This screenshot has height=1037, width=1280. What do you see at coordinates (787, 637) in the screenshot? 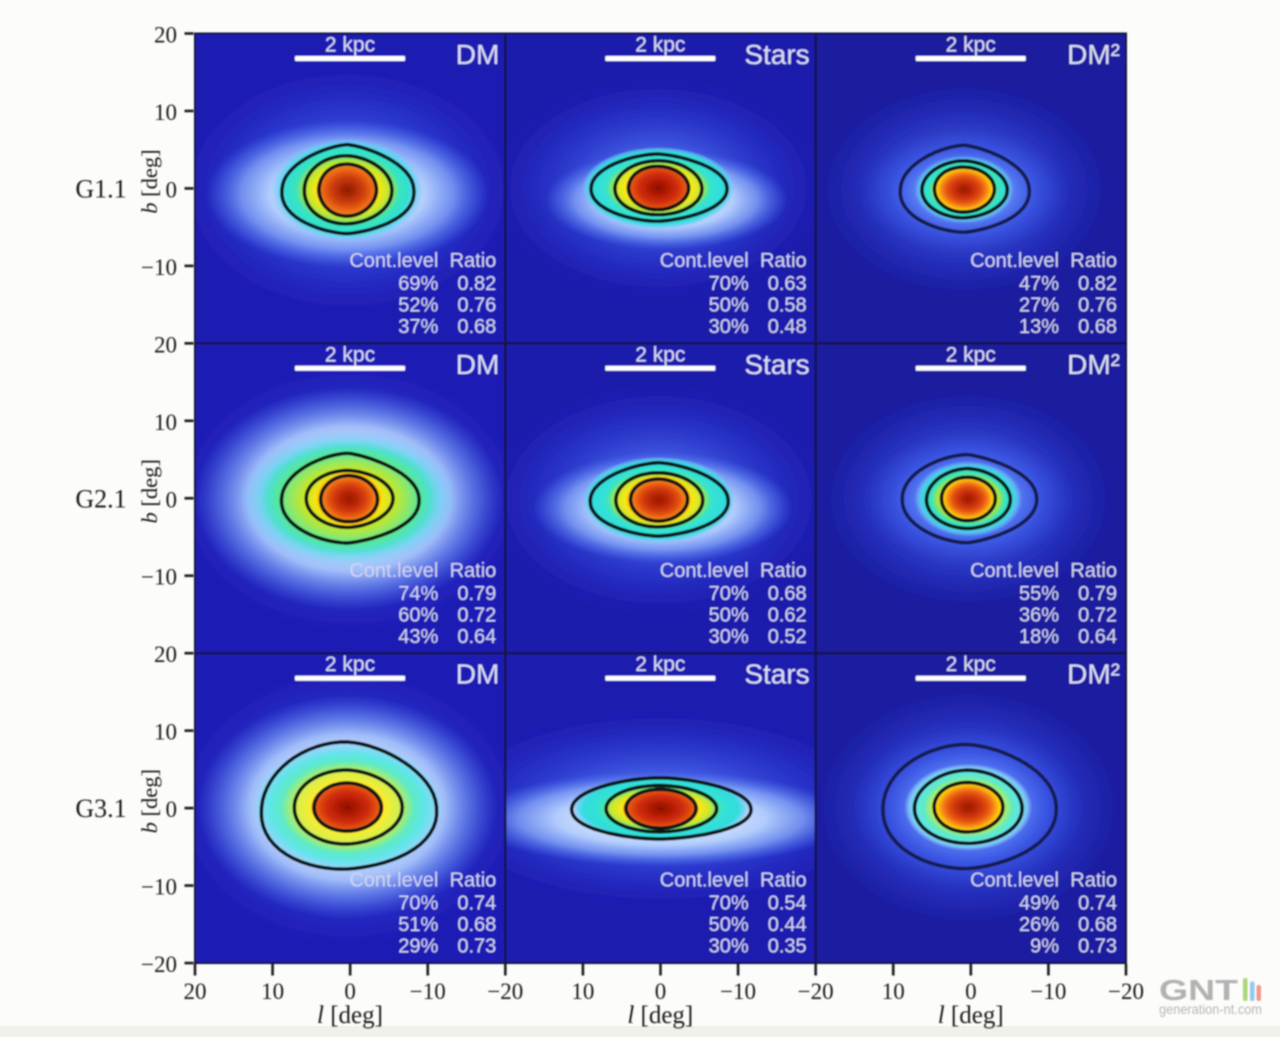
I see `svg-text: 0.52` at bounding box center [787, 637].